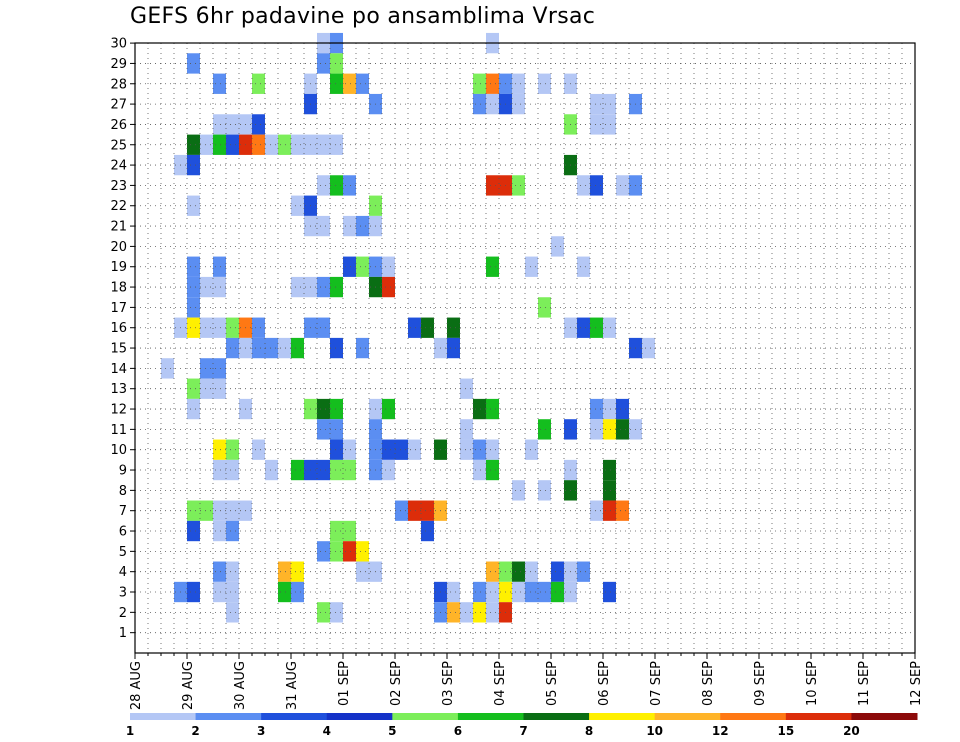 The image size is (960, 742). What do you see at coordinates (720, 731) in the screenshot?
I see `colorbar-label: 12` at bounding box center [720, 731].